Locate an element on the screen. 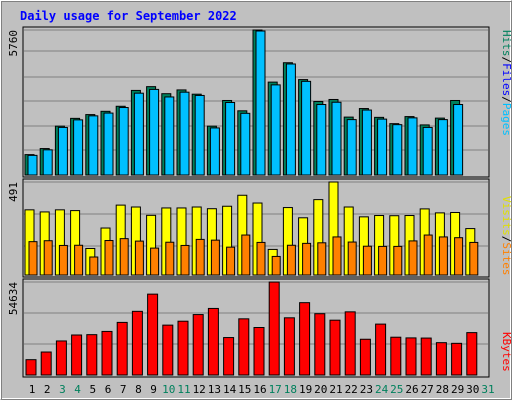  x-label-day-8: 8 is located at coordinates (138, 389).